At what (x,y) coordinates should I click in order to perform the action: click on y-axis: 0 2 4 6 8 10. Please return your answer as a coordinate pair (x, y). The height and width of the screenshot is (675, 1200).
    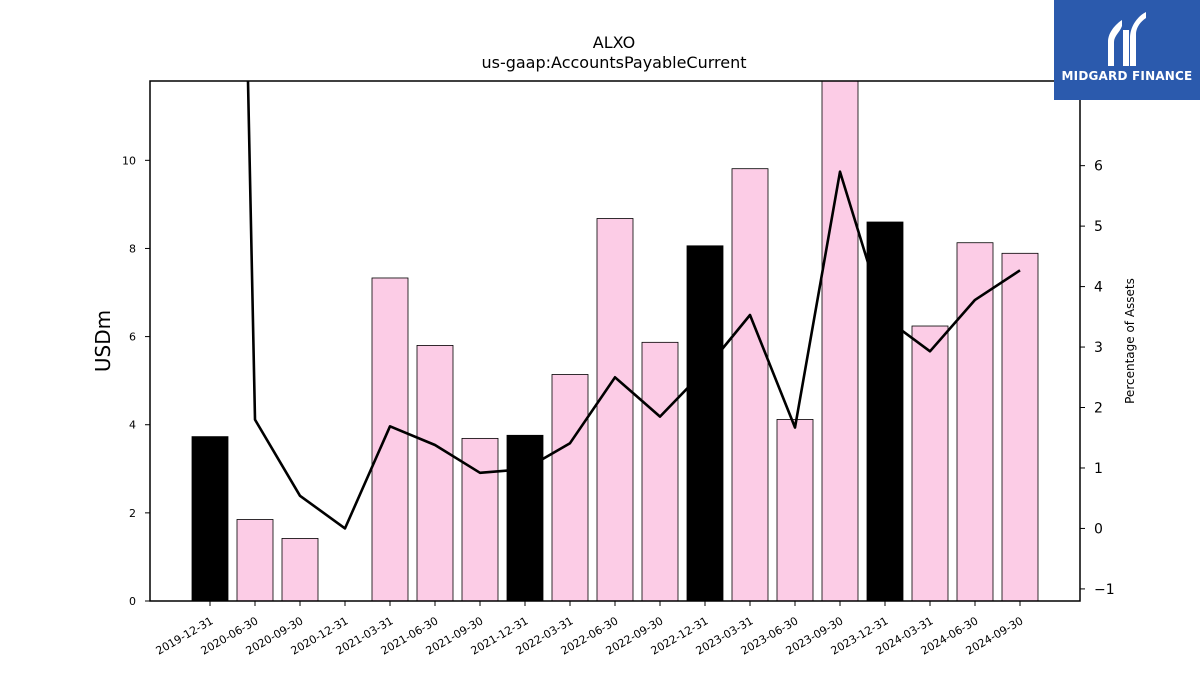
    Looking at the image, I should click on (136, 381).